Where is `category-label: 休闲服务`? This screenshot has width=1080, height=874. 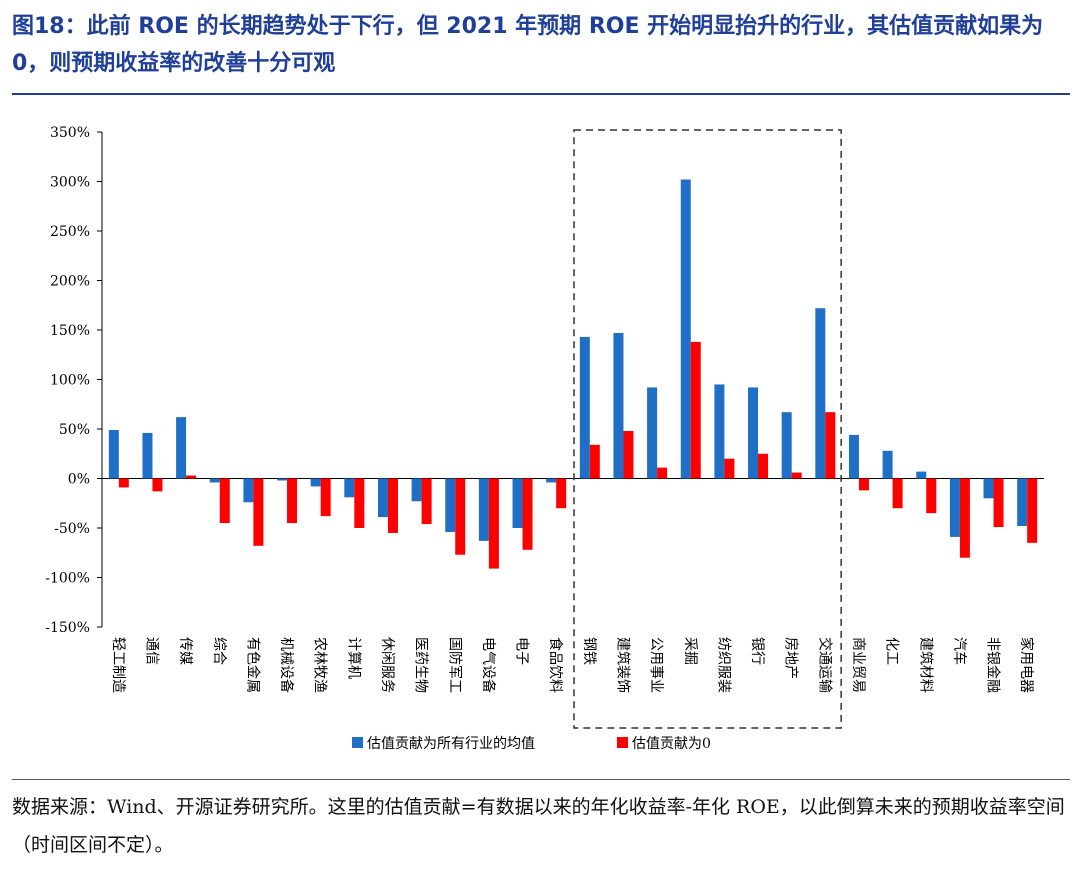
category-label: 休闲服务 is located at coordinates (387, 665).